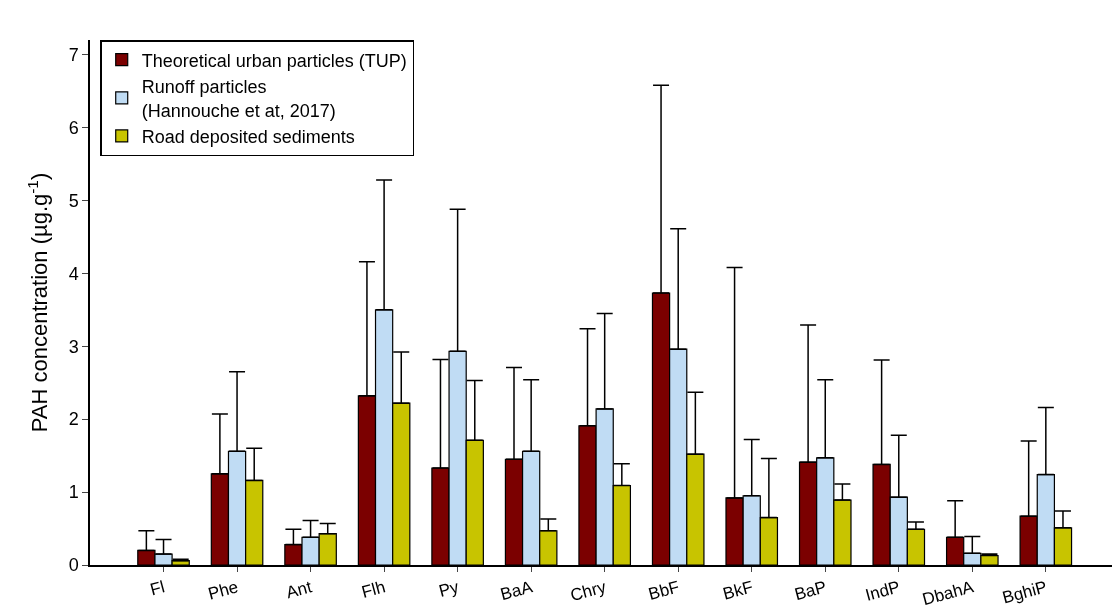  I want to click on legend-label: Theoretical urban particles (TUP), so click(274, 60).